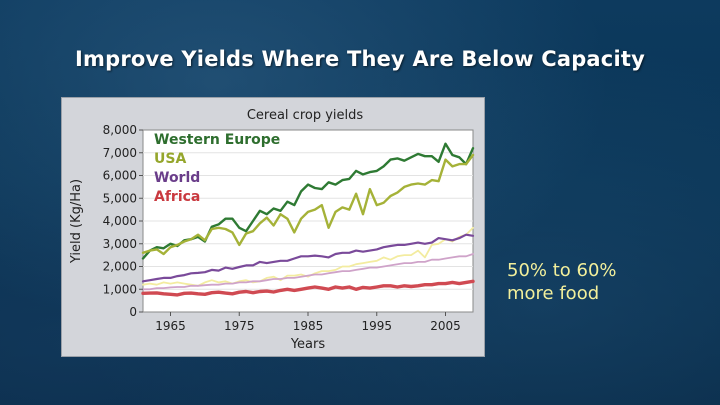 The image size is (720, 405). What do you see at coordinates (120, 267) in the screenshot?
I see `y-tick-label: 2,000` at bounding box center [120, 267].